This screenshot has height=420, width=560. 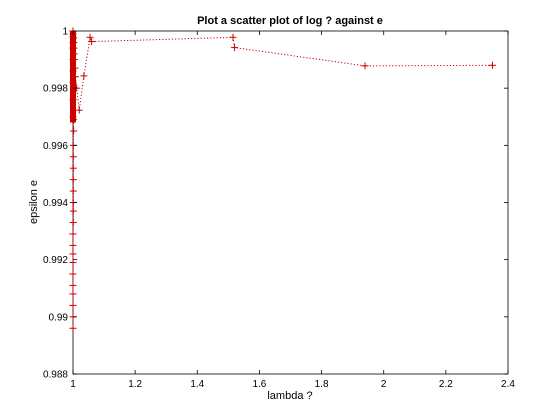 I want to click on x-tick-label: 1, so click(x=73, y=384).